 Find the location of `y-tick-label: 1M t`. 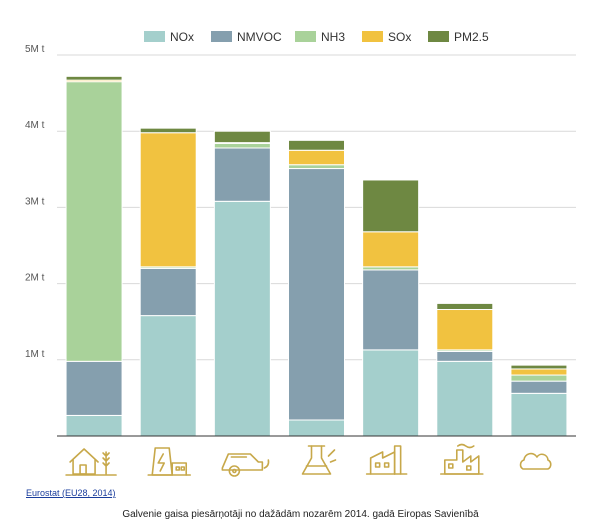

y-tick-label: 1M t is located at coordinates (35, 354).